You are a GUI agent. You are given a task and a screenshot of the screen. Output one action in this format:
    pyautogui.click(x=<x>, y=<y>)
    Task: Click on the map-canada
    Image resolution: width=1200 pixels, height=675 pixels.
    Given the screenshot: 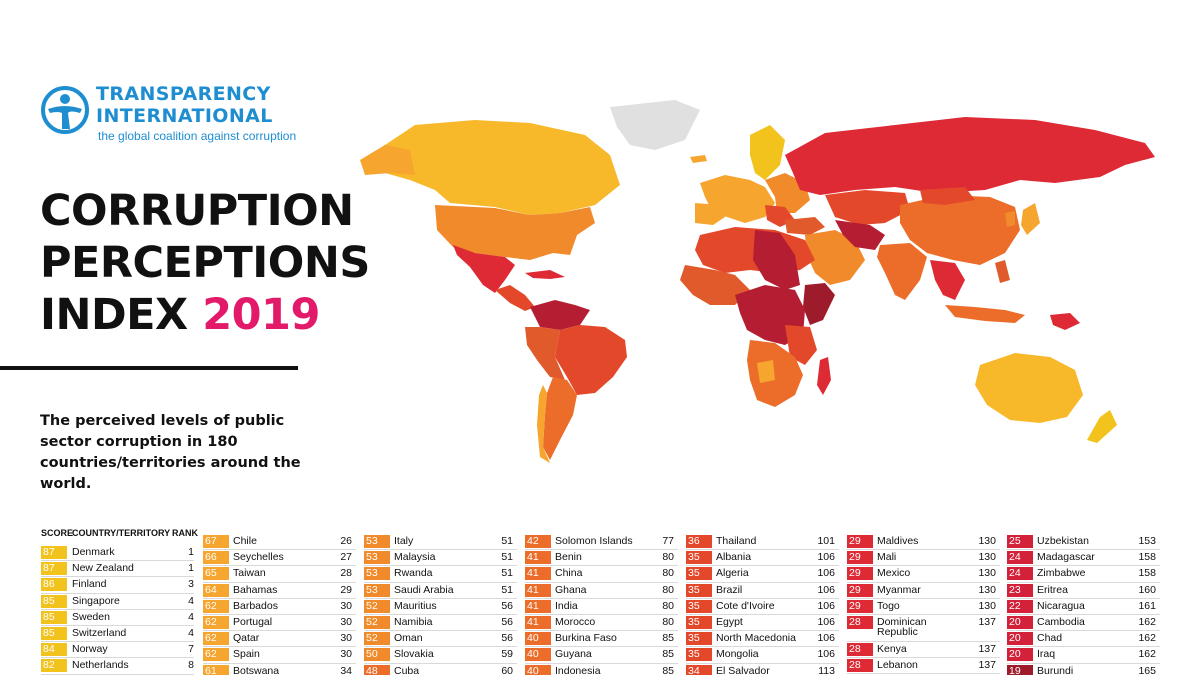 What is the action you would take?
    pyautogui.click(x=495, y=167)
    